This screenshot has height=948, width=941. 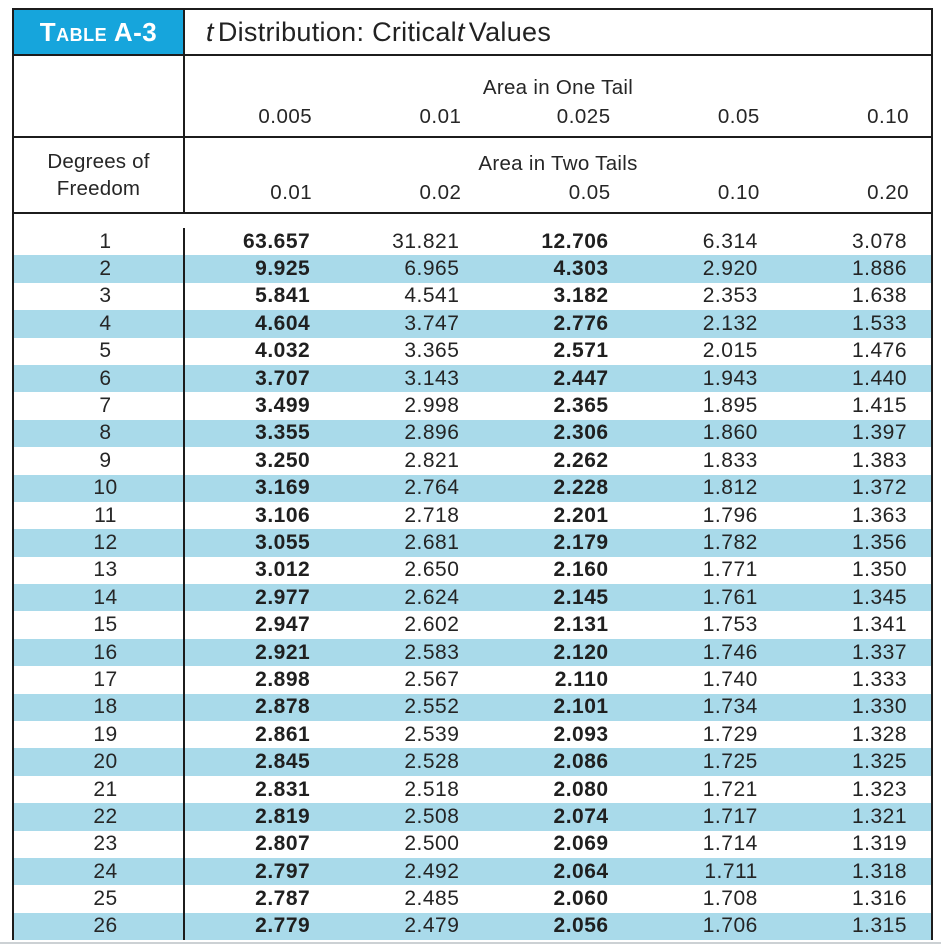 I want to click on t-value-cell: 1.315, so click(x=879, y=926).